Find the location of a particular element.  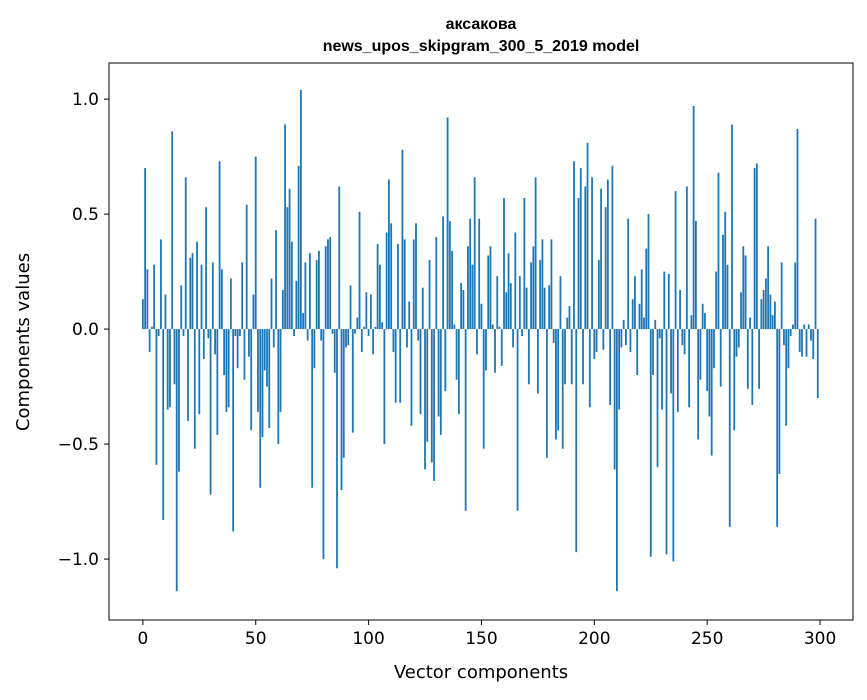

x-axis: 0 50 100 150 200 250 300 is located at coordinates (486, 634).